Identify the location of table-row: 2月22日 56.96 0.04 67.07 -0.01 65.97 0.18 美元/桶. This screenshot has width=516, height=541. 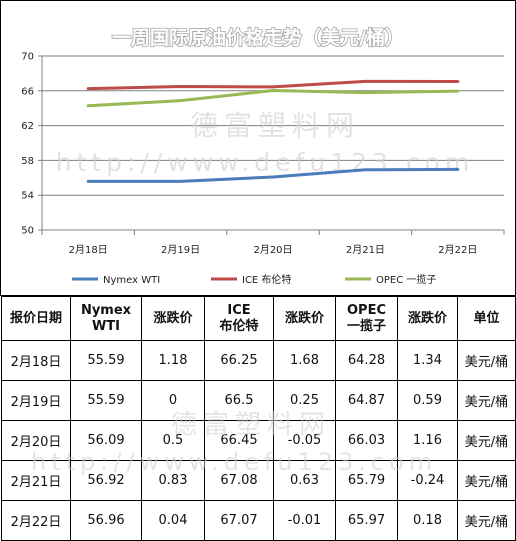
(258, 520).